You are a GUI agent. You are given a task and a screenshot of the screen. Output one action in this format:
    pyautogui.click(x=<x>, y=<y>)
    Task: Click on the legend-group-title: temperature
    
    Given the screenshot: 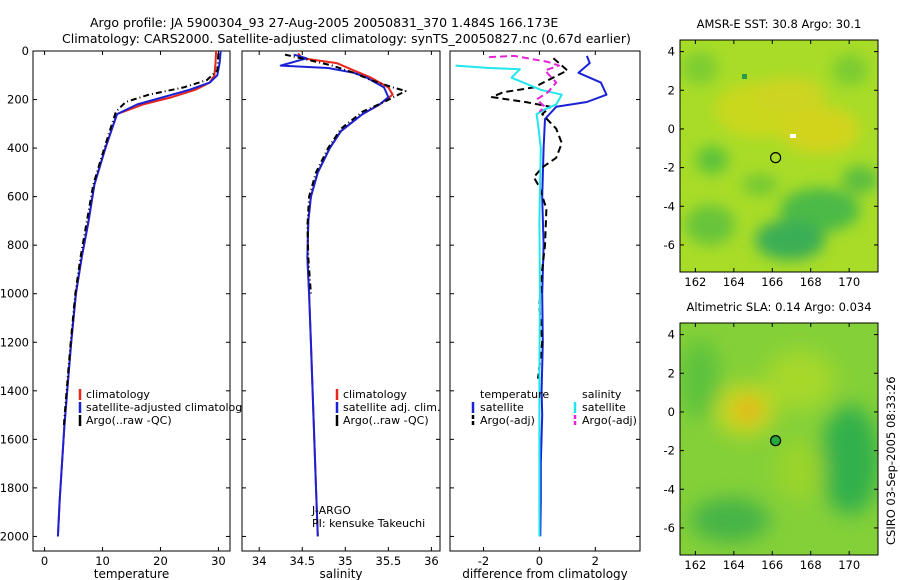 What is the action you would take?
    pyautogui.click(x=514, y=394)
    